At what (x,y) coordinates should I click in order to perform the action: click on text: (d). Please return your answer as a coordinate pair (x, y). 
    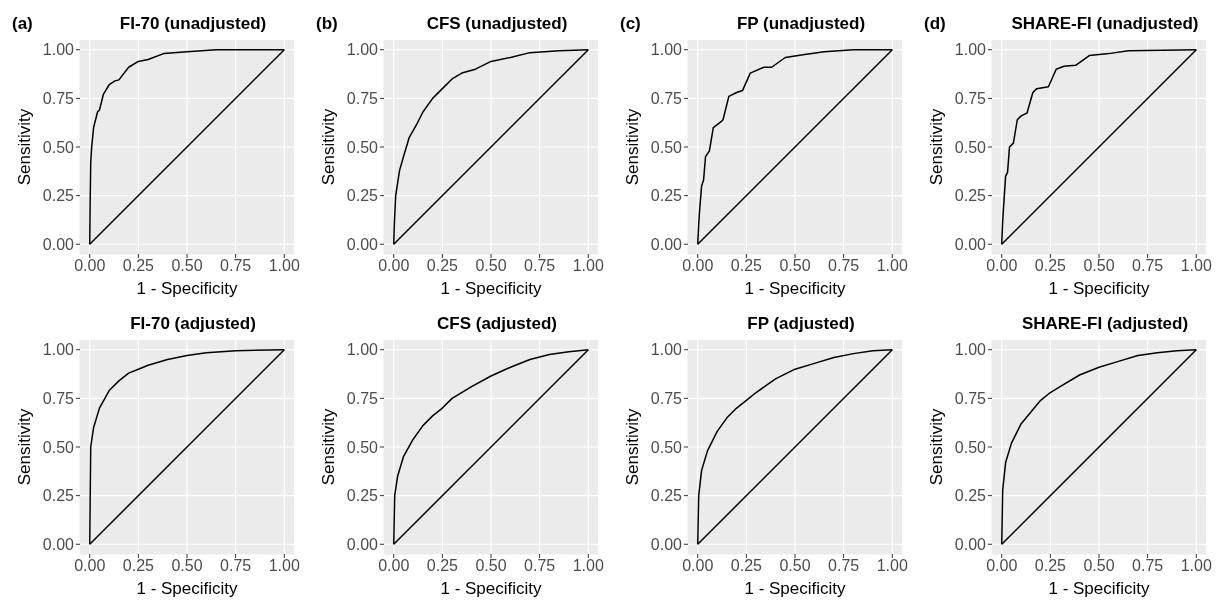
    Looking at the image, I should click on (935, 24).